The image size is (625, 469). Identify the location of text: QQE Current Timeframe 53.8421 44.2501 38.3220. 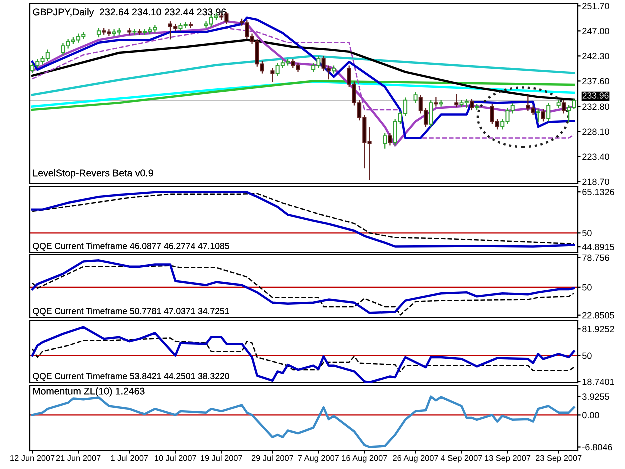
(131, 376).